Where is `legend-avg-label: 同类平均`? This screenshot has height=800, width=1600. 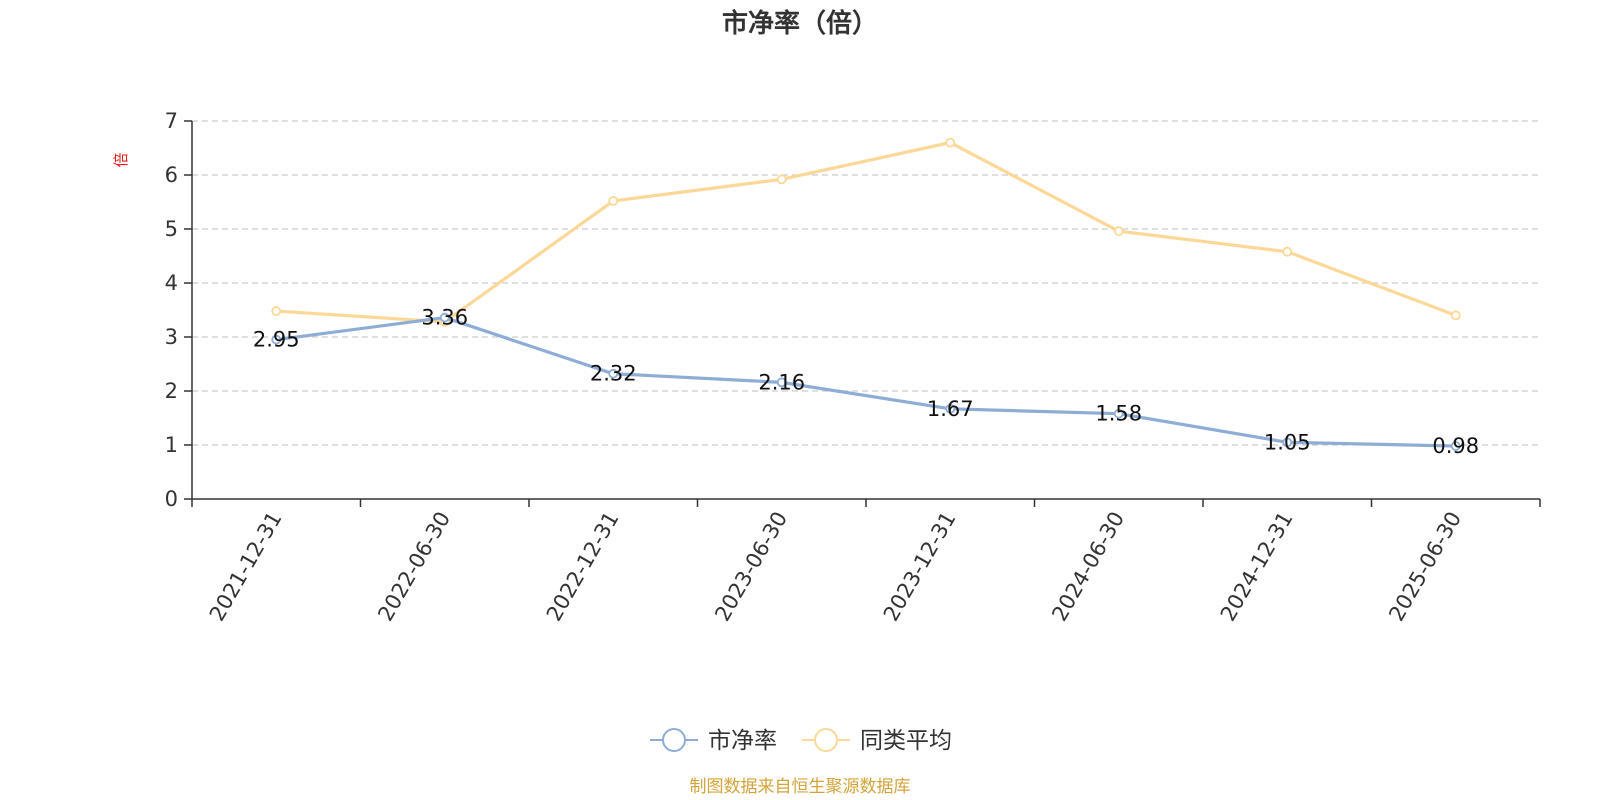
legend-avg-label: 同类平均 is located at coordinates (906, 741).